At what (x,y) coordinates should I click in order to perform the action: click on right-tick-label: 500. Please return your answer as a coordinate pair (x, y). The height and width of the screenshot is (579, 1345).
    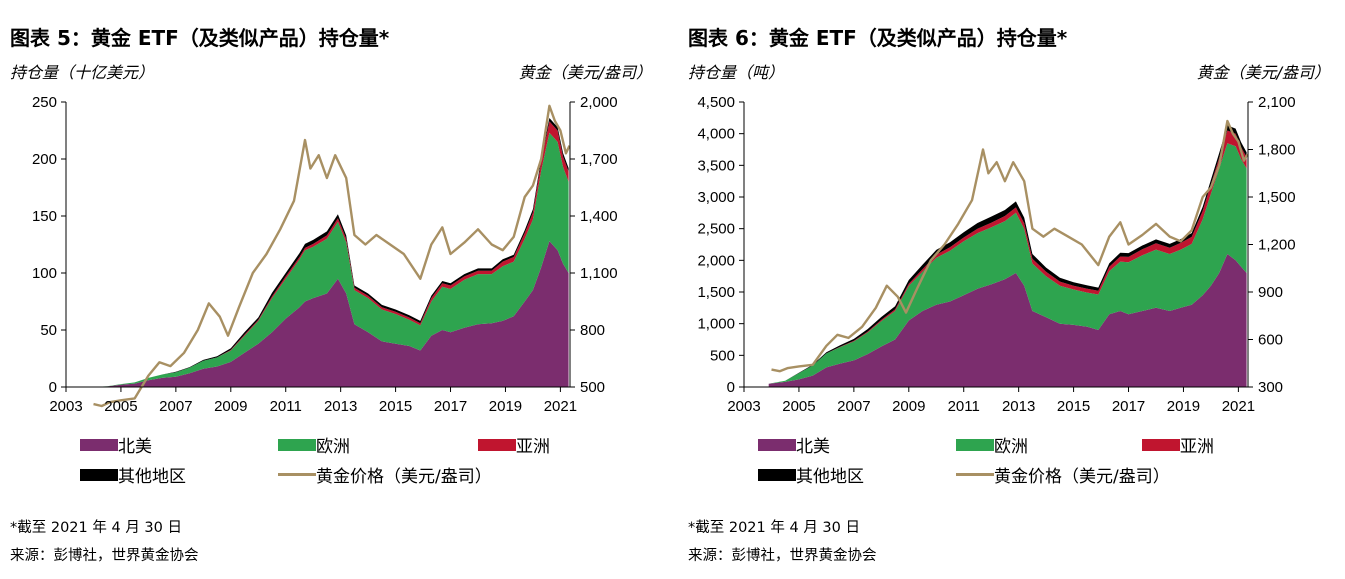
    Looking at the image, I should click on (592, 387).